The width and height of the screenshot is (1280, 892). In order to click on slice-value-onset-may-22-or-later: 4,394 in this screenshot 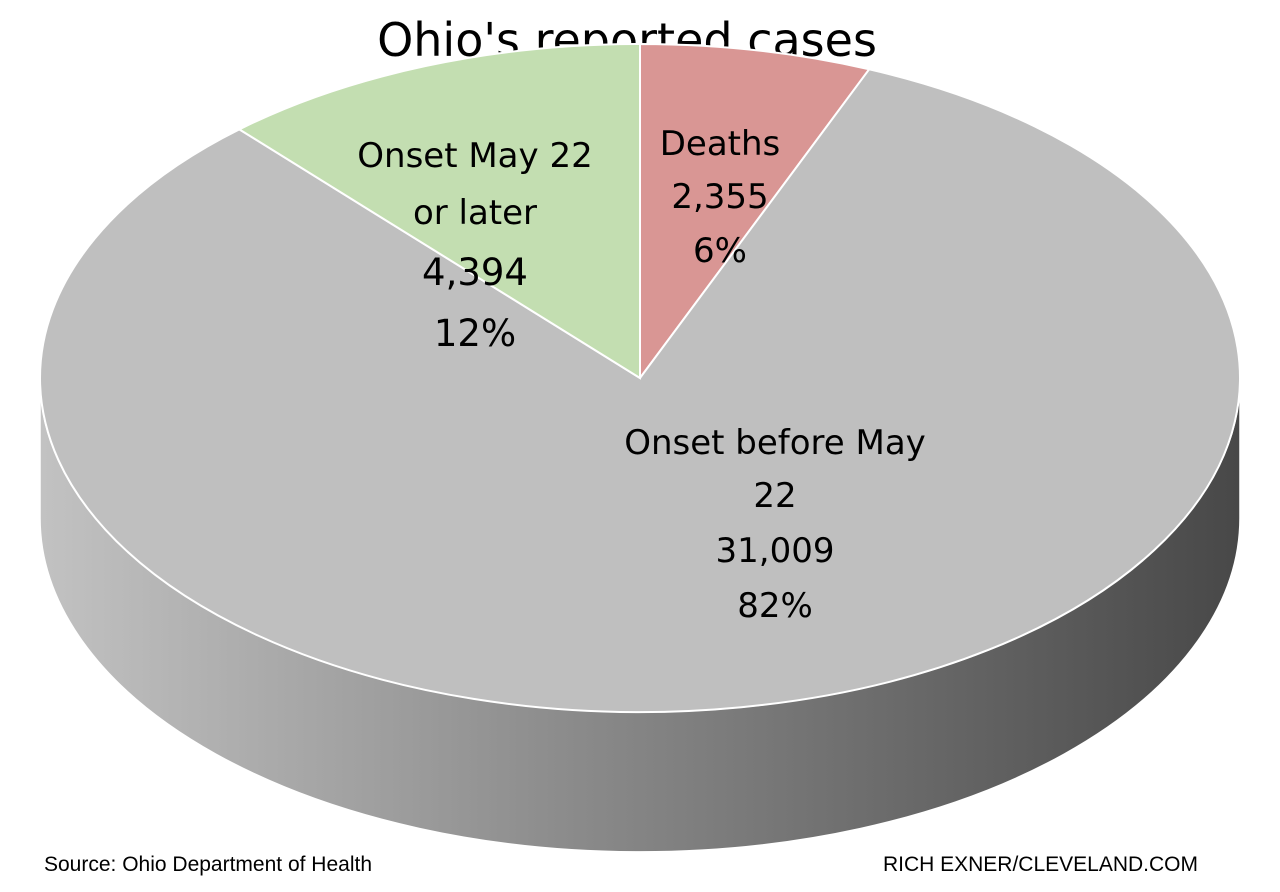, I will do `click(475, 272)`.